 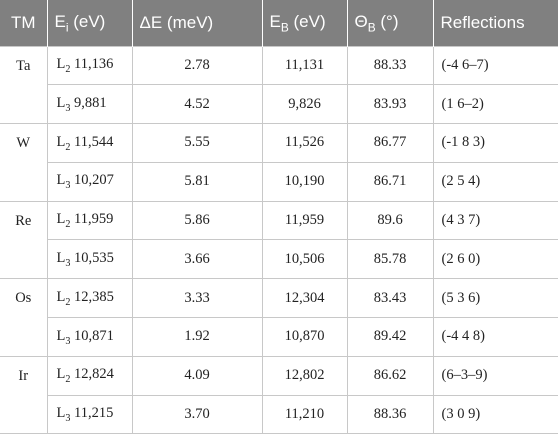 What do you see at coordinates (387, 21) in the screenshot?
I see `header-text: (°)` at bounding box center [387, 21].